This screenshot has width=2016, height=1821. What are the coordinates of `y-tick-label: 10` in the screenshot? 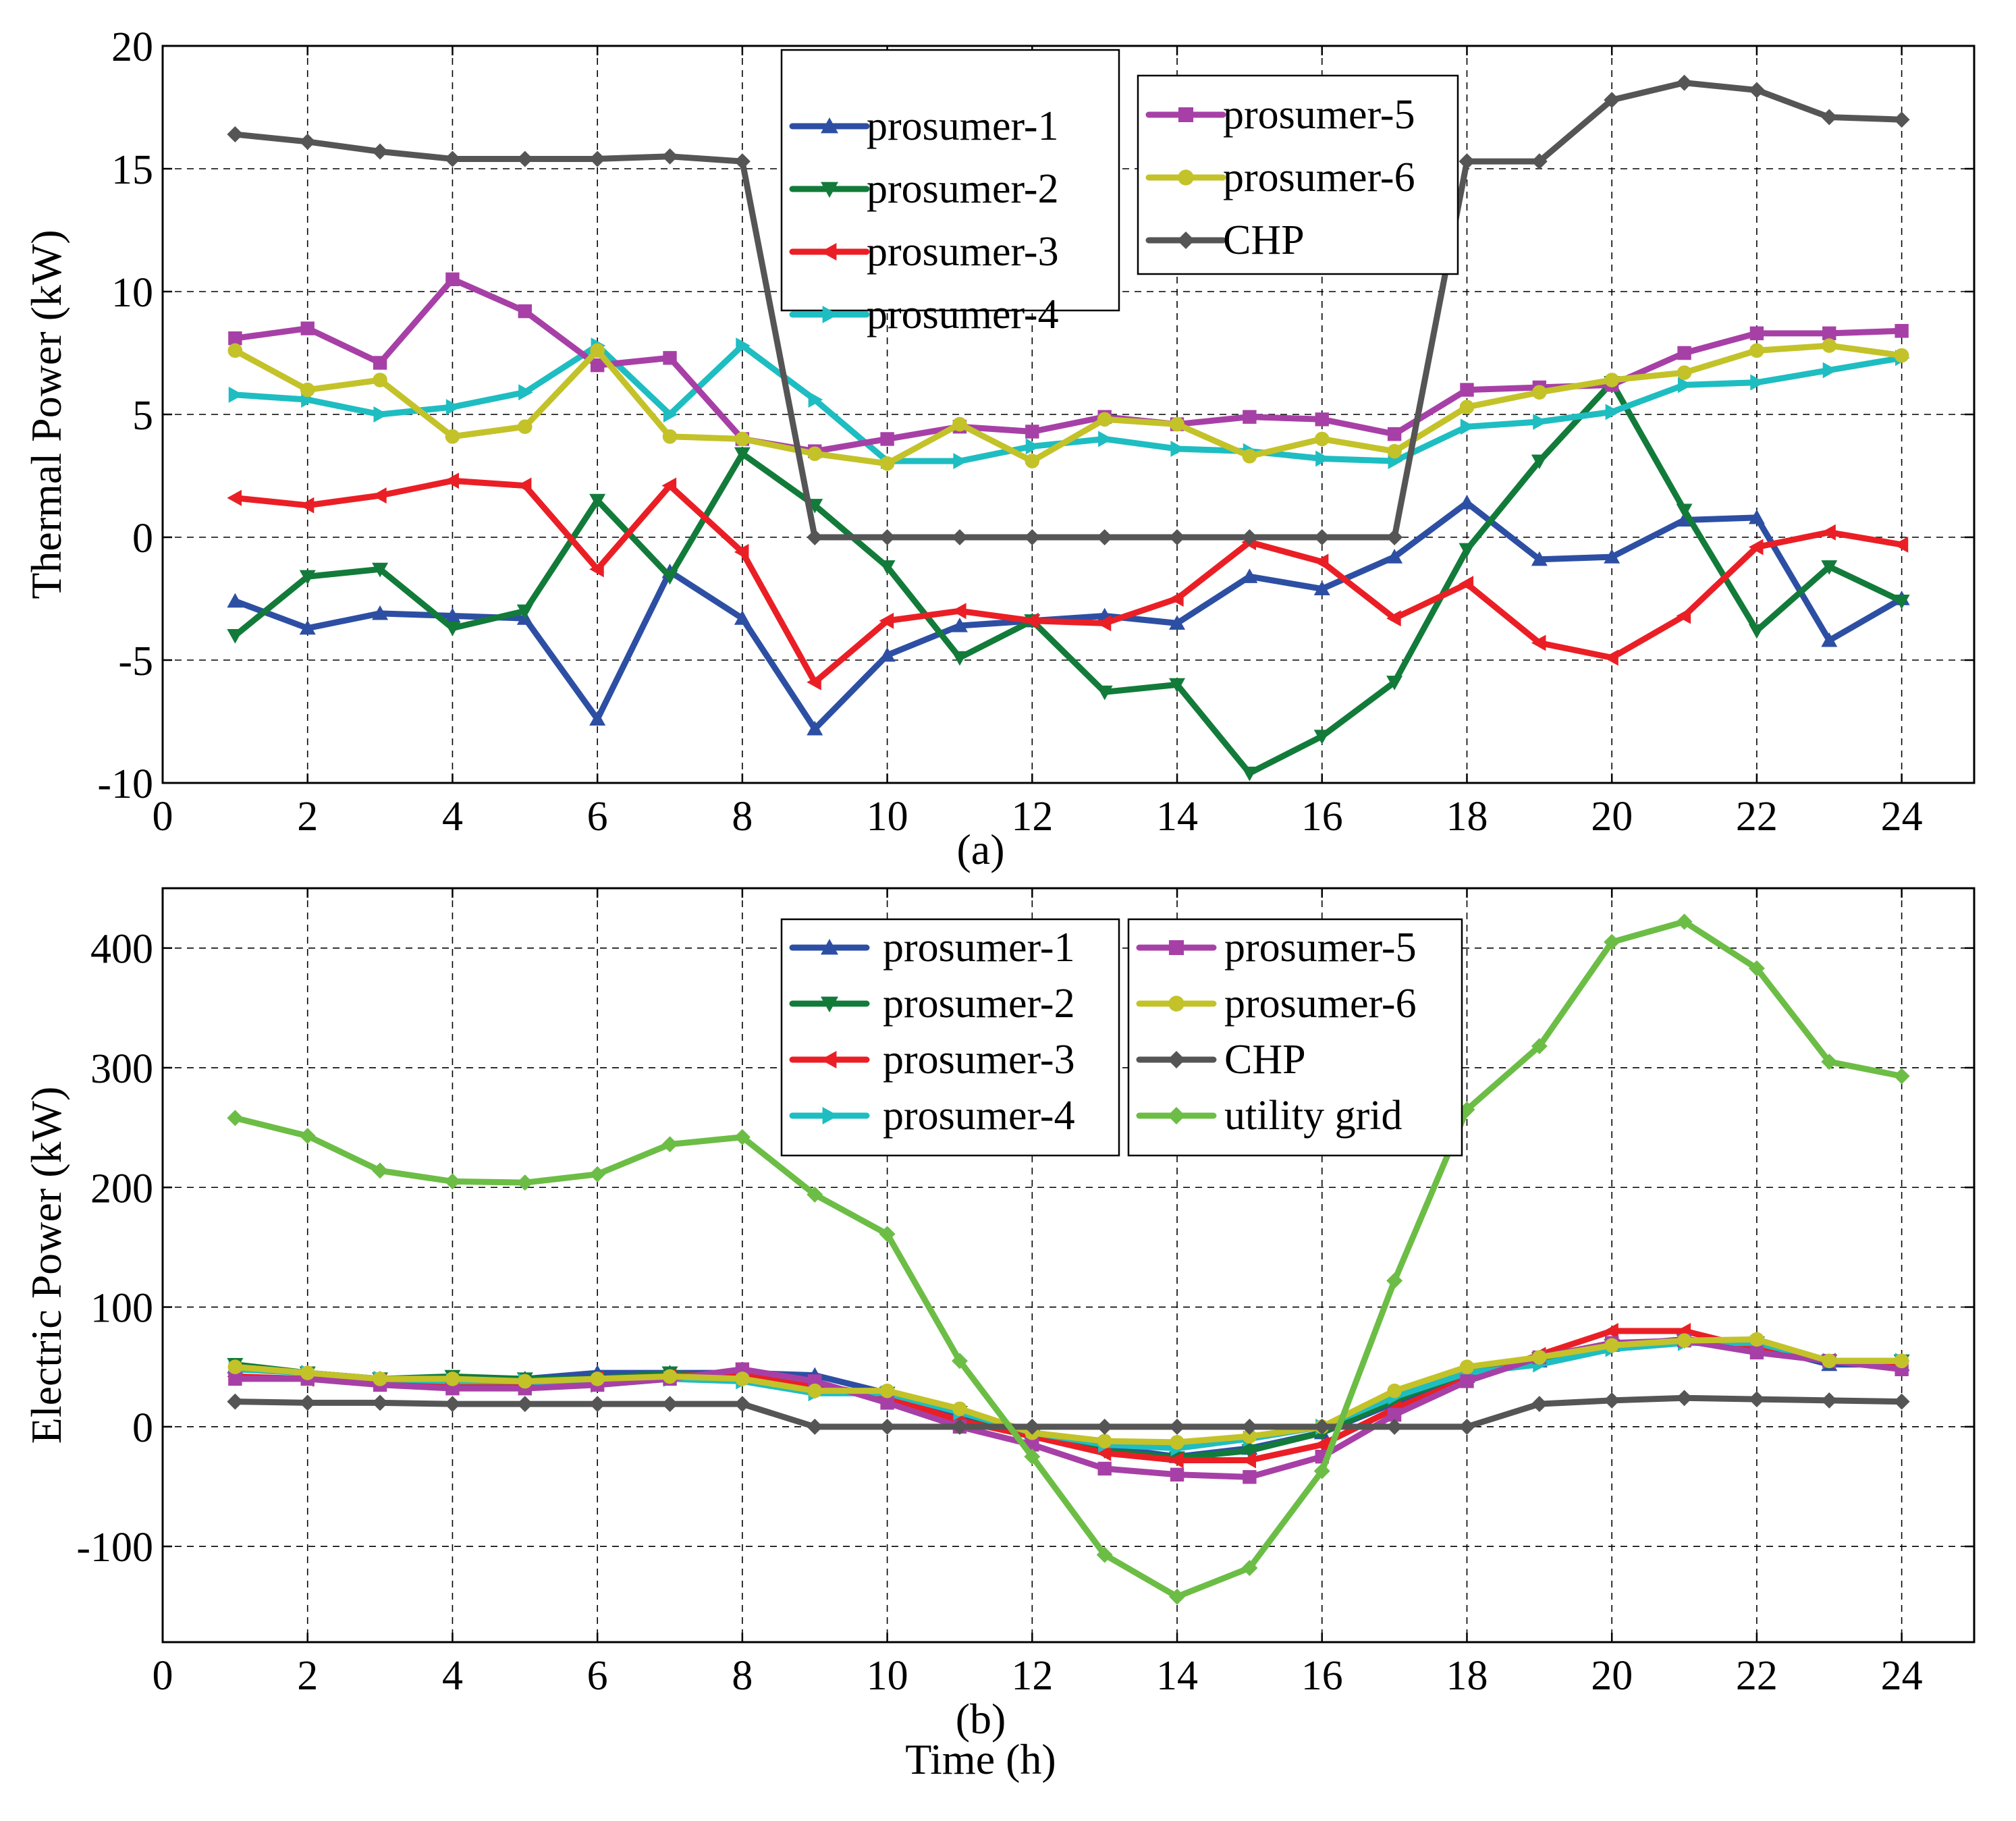 It's located at (132, 293).